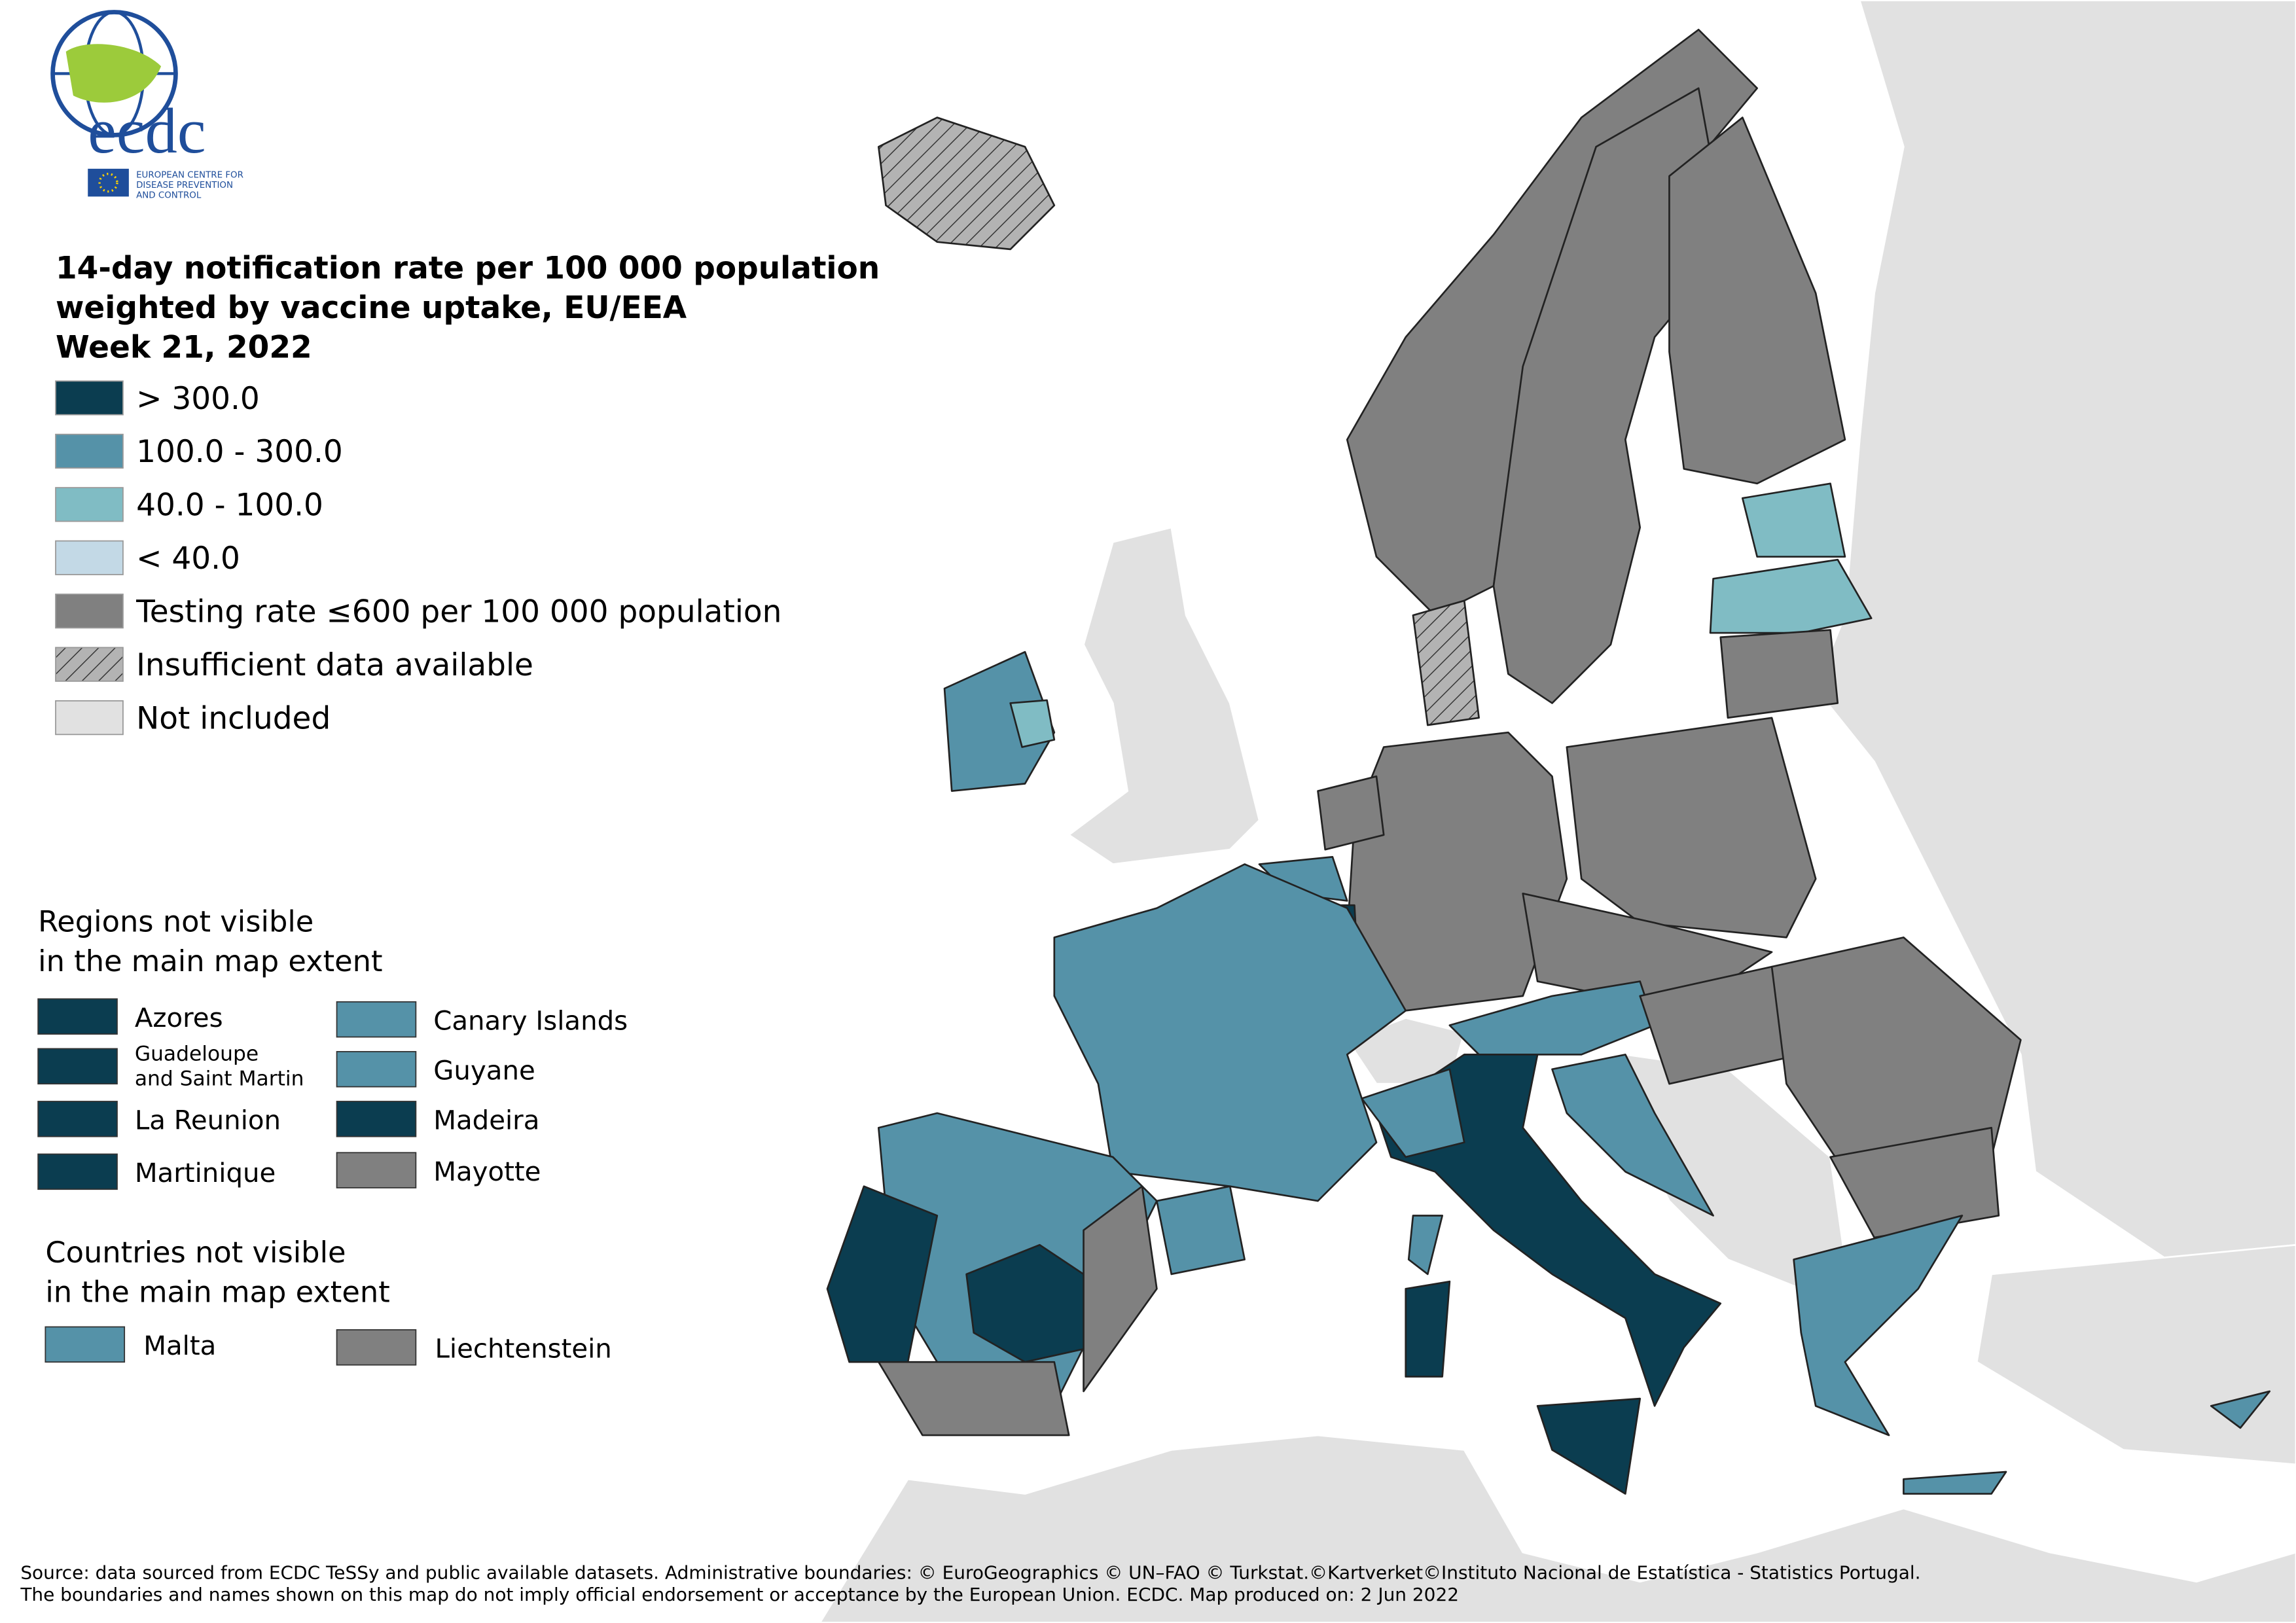 This screenshot has height=1623, width=2296. What do you see at coordinates (197, 1053) in the screenshot?
I see `region-label: Guadeloupe` at bounding box center [197, 1053].